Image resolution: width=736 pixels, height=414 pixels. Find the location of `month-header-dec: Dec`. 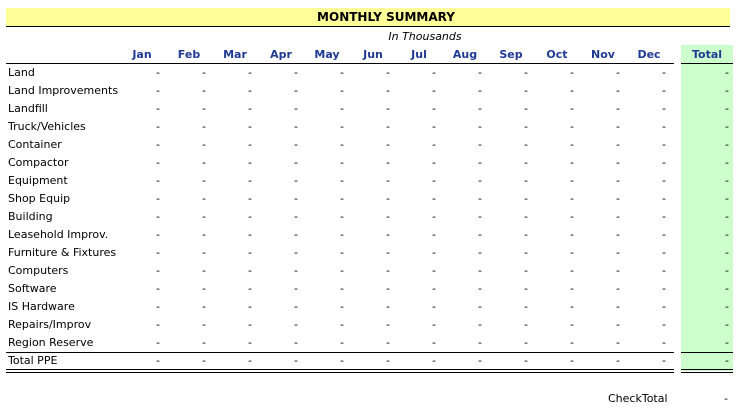

month-header-dec: Dec is located at coordinates (649, 54).